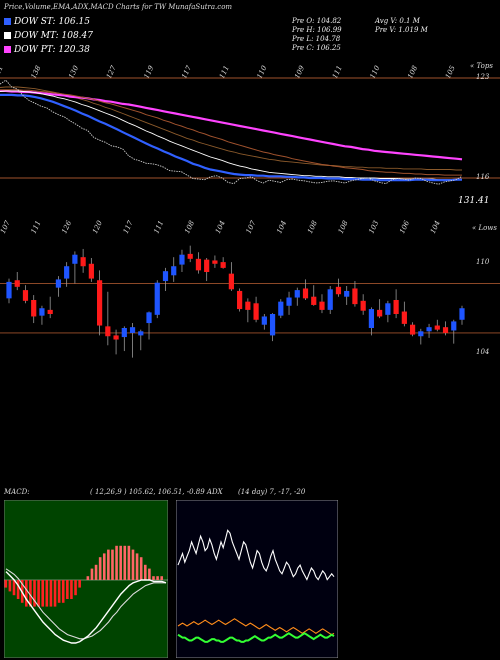 The image size is (500, 660). I want to click on macd-background, so click(86, 579).